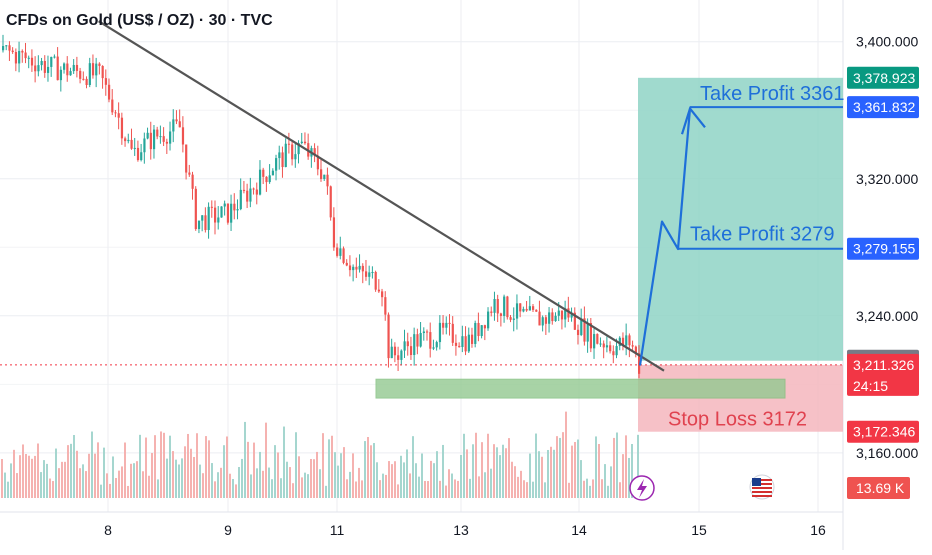 This screenshot has width=932, height=555. Describe the element at coordinates (740, 219) in the screenshot. I see `take-profit-zone` at that location.